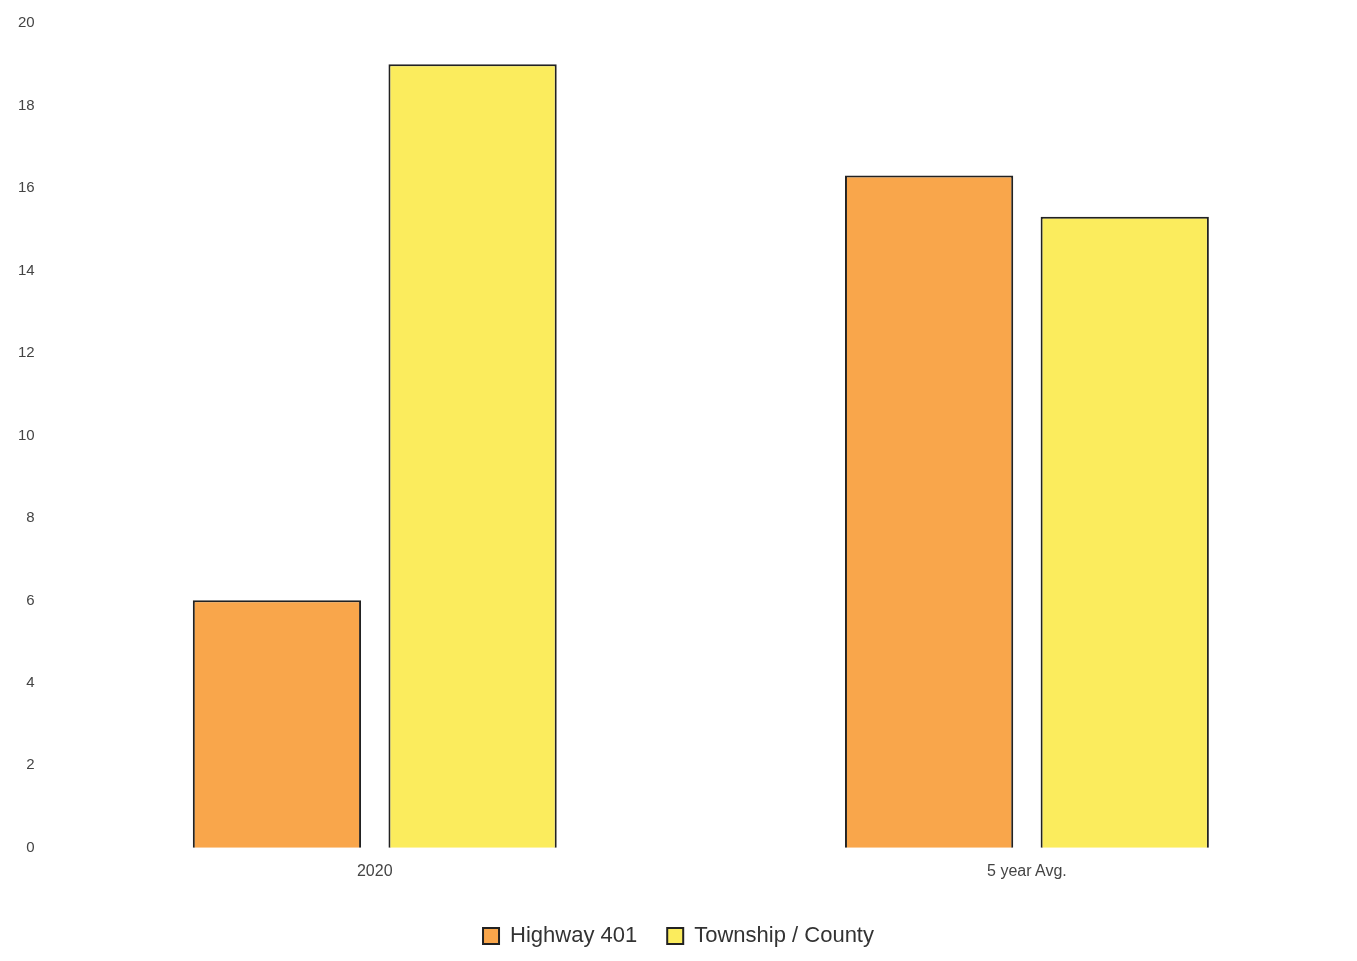  What do you see at coordinates (374, 870) in the screenshot?
I see `x-tick-label: 2020` at bounding box center [374, 870].